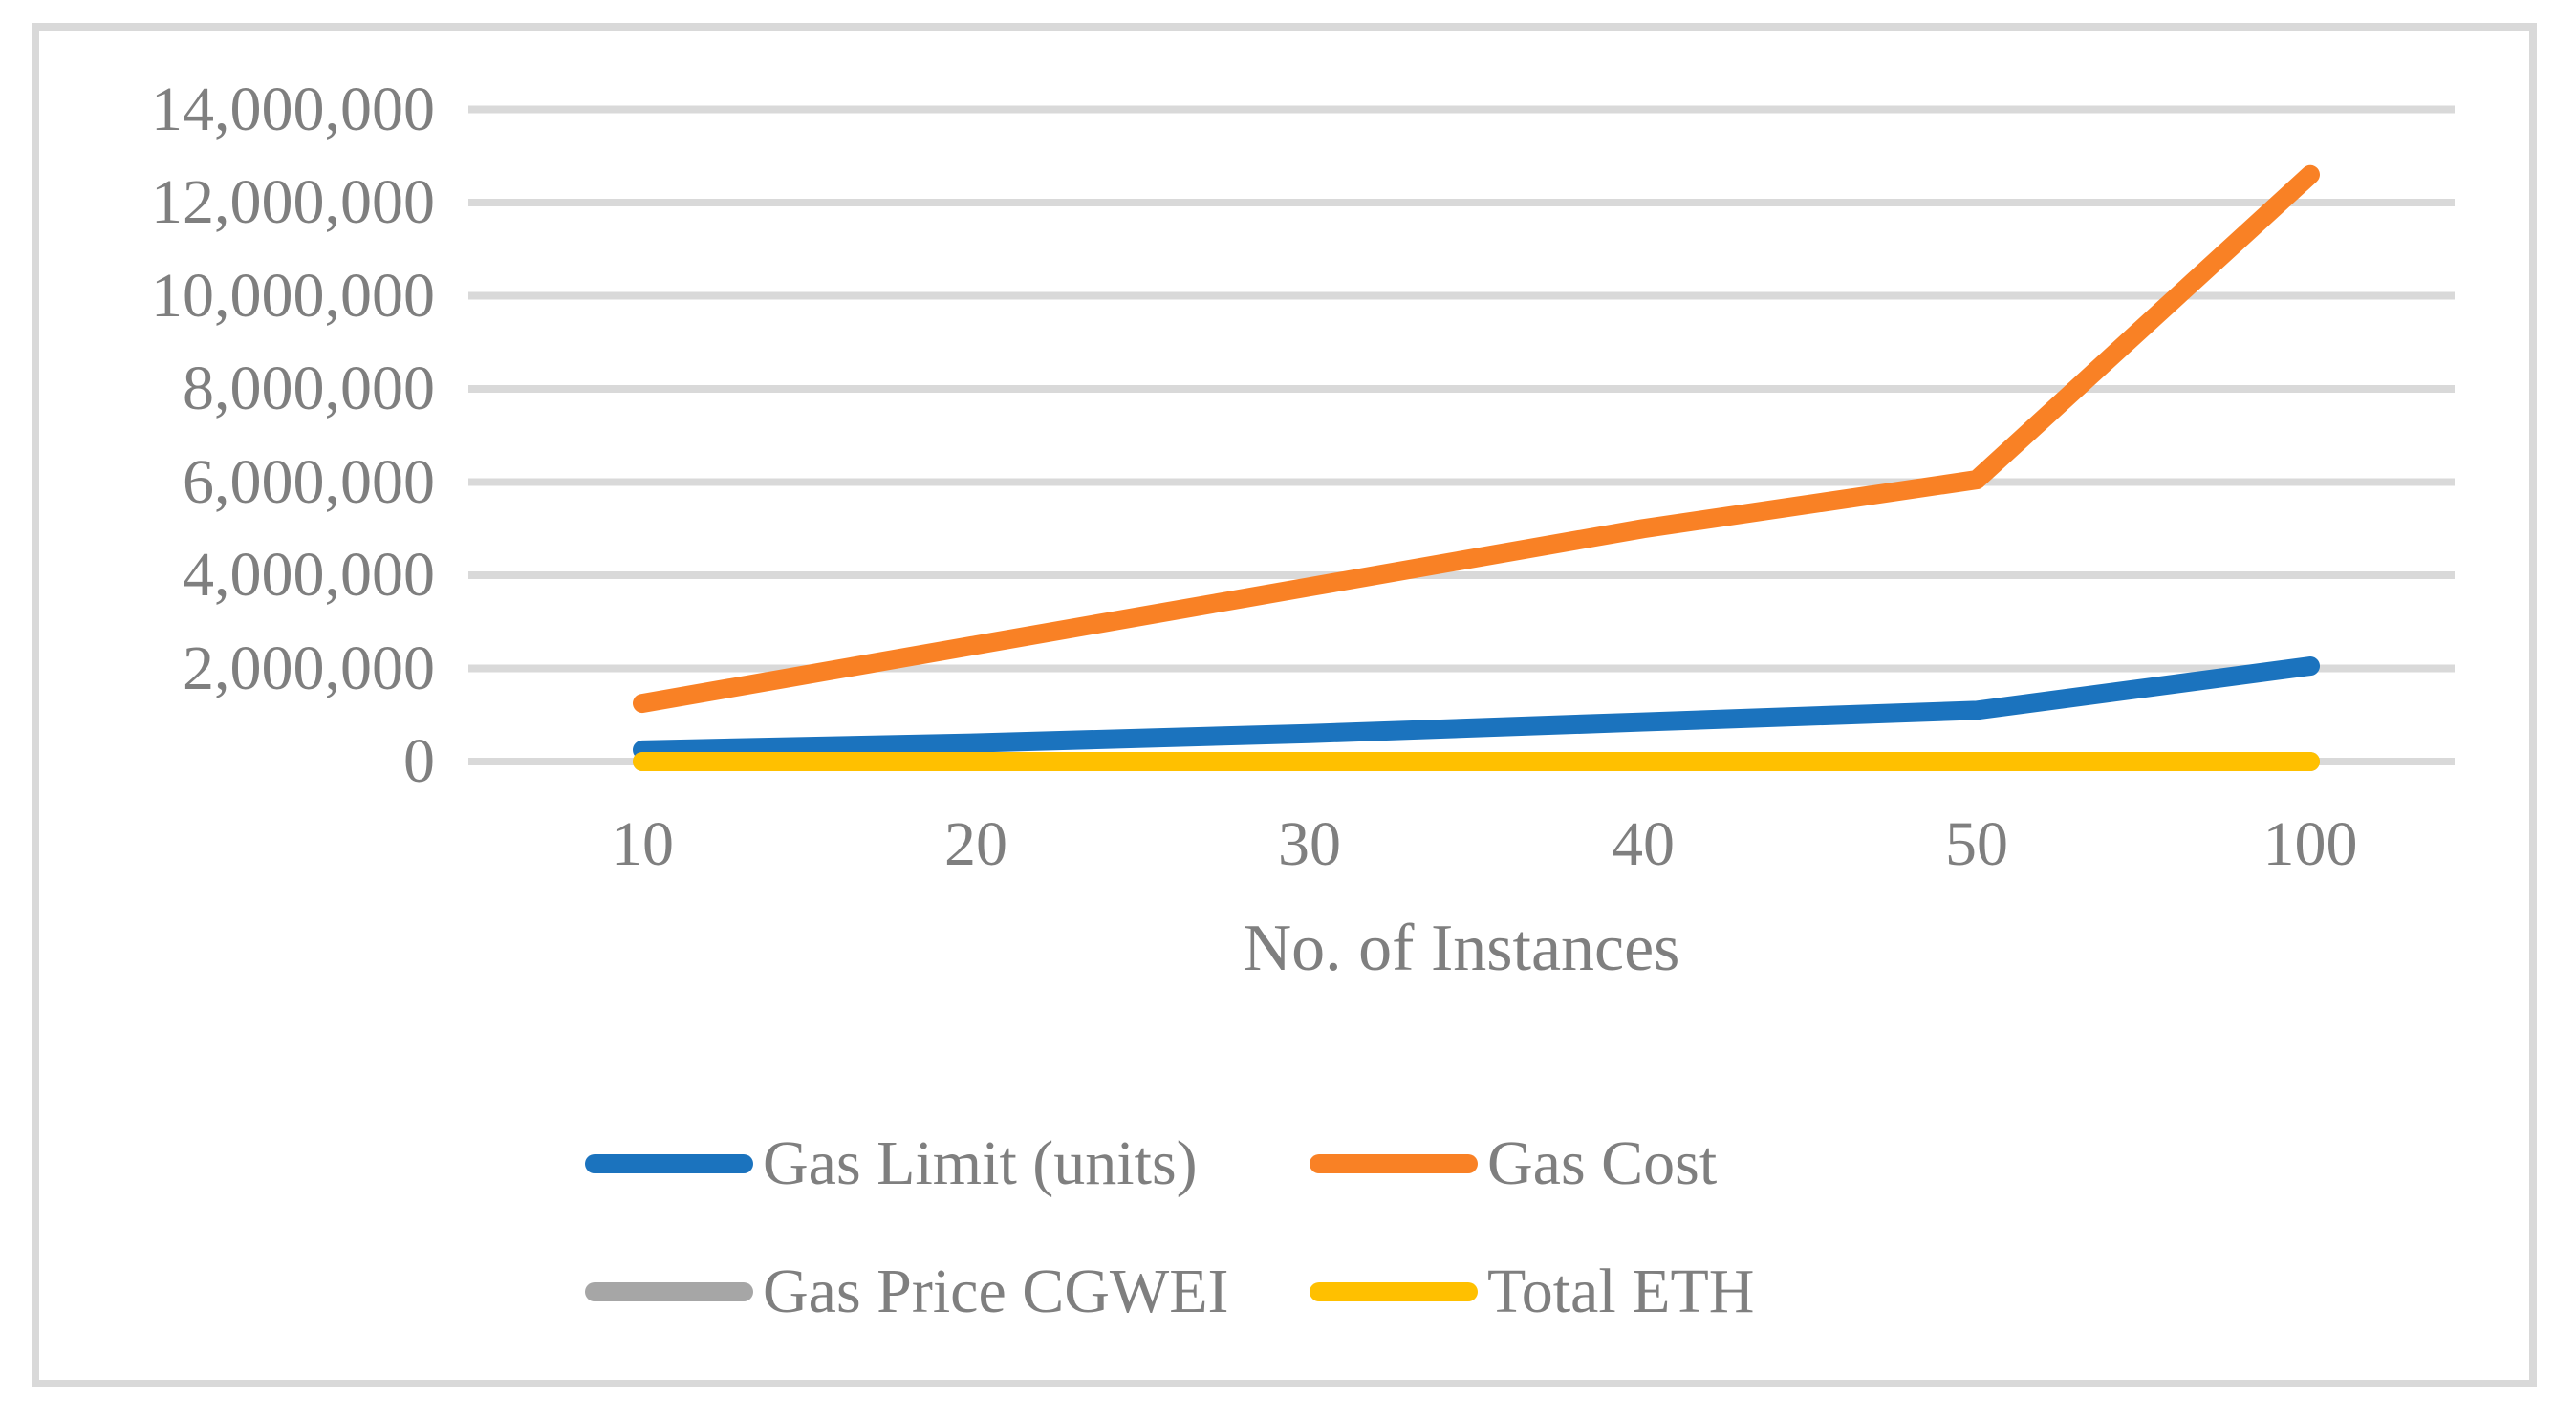 The image size is (2576, 1418). I want to click on legend-item-total-eth: Total ETH, so click(1532, 1292).